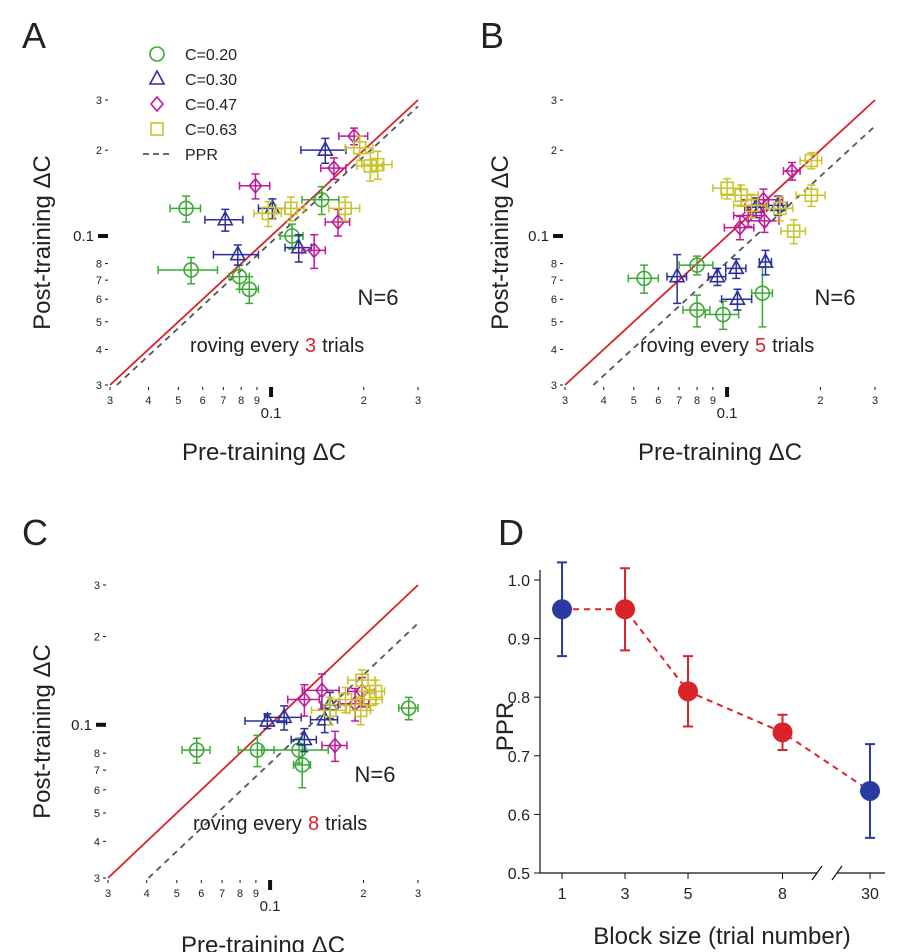 The image size is (905, 952). Describe the element at coordinates (519, 698) in the screenshot. I see `y-tick-label: 0.8` at that location.